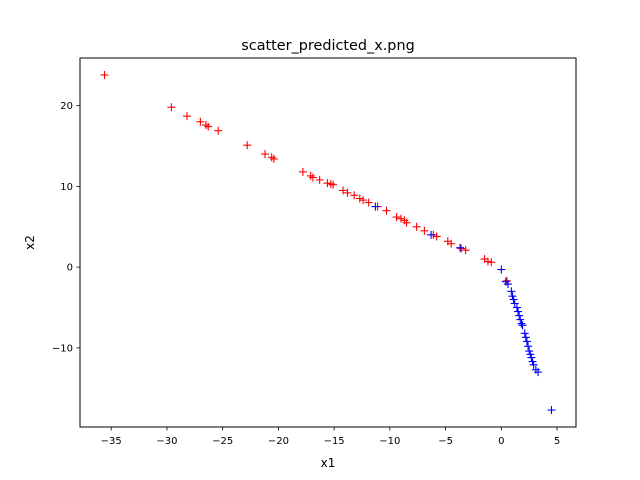  Describe the element at coordinates (66, 106) in the screenshot. I see `y-tick-label: 20` at that location.